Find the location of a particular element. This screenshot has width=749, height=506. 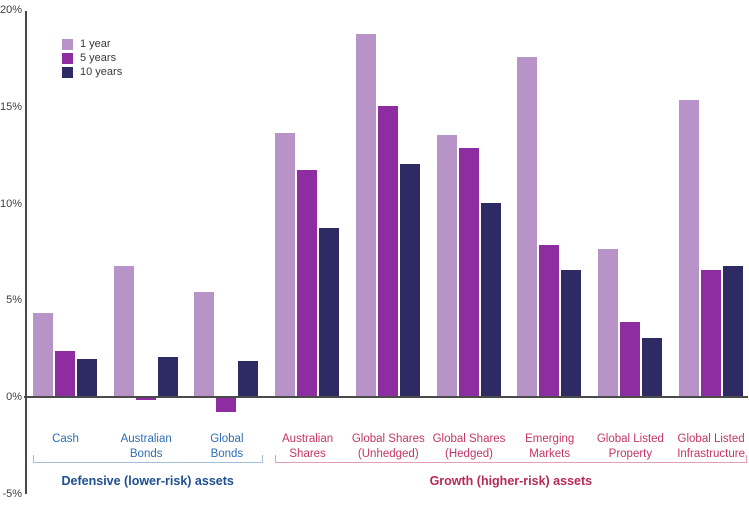

bar-5-years-cat7 is located at coordinates (629, 359).